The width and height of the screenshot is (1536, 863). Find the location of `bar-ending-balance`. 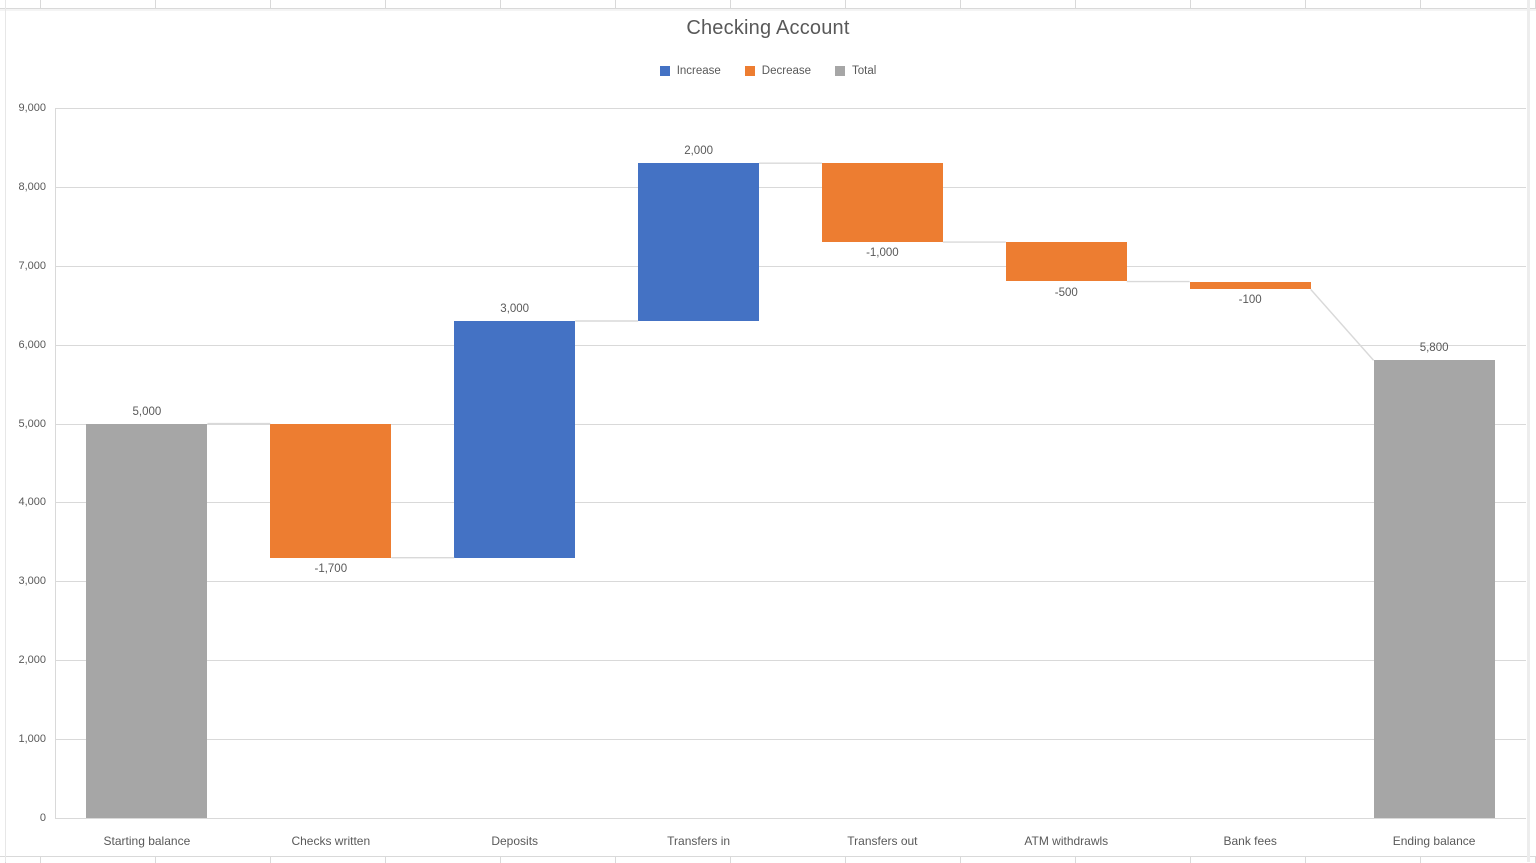

bar-ending-balance is located at coordinates (1434, 589).